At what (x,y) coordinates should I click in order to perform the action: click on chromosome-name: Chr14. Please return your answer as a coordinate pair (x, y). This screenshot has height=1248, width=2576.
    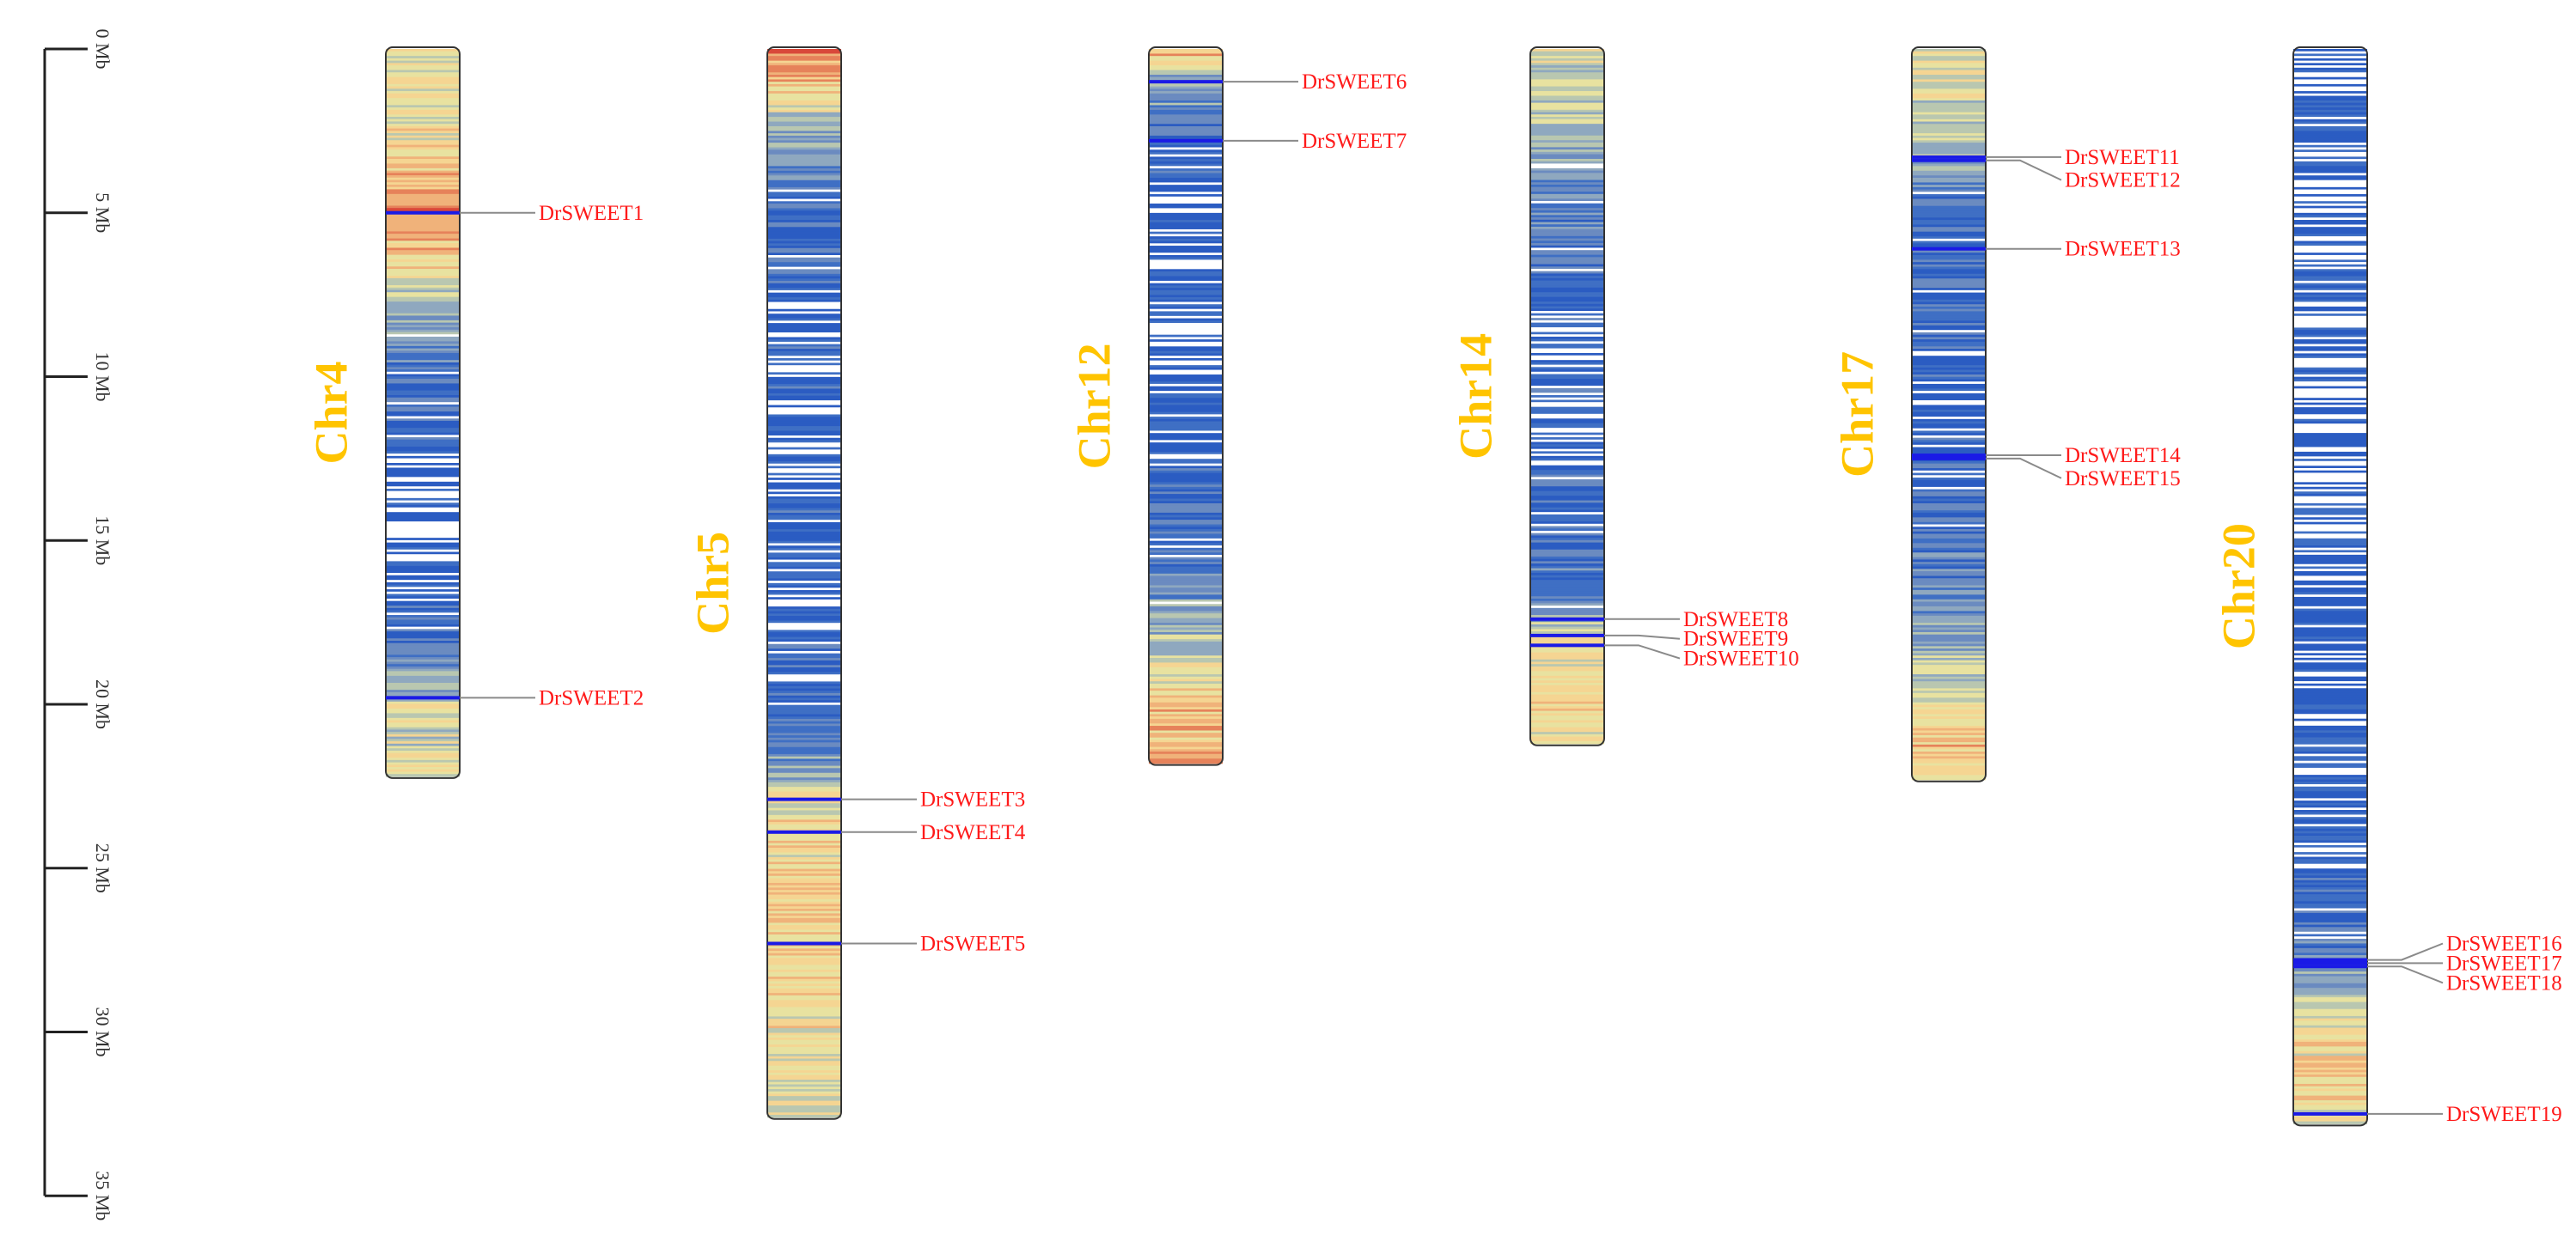
    Looking at the image, I should click on (1475, 396).